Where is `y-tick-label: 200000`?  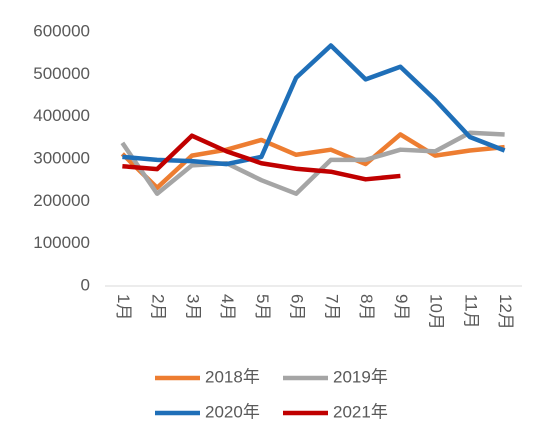 y-tick-label: 200000 is located at coordinates (61, 200).